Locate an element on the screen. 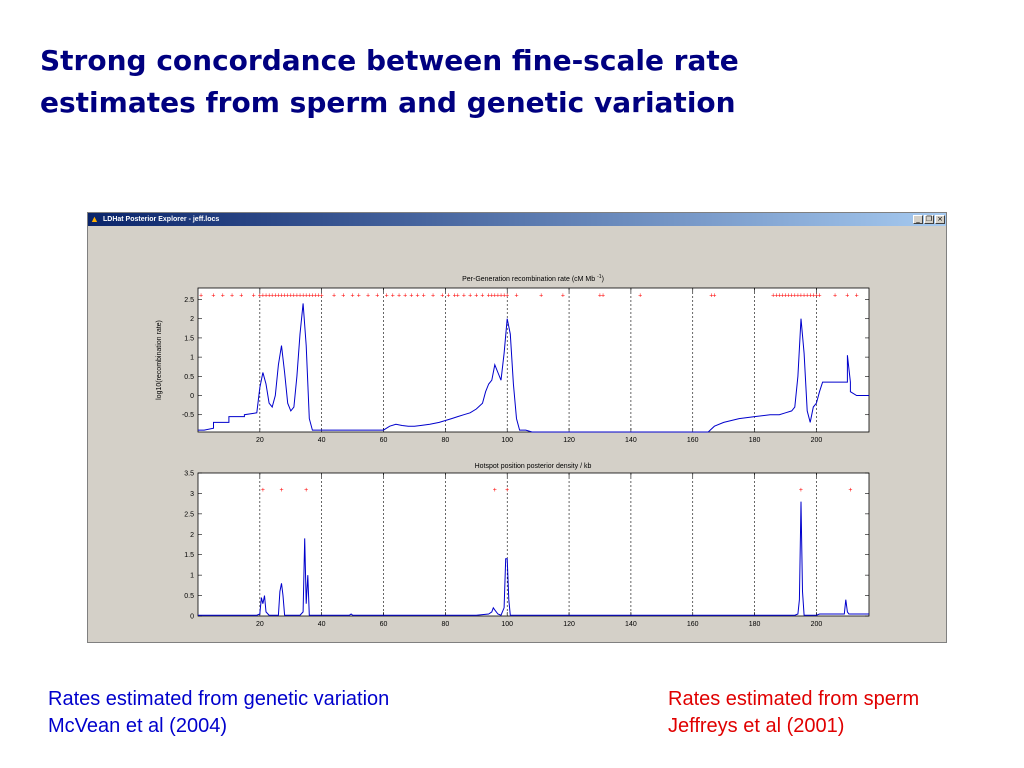 This screenshot has height=768, width=1024. minimize-icon: _ is located at coordinates (918, 219).